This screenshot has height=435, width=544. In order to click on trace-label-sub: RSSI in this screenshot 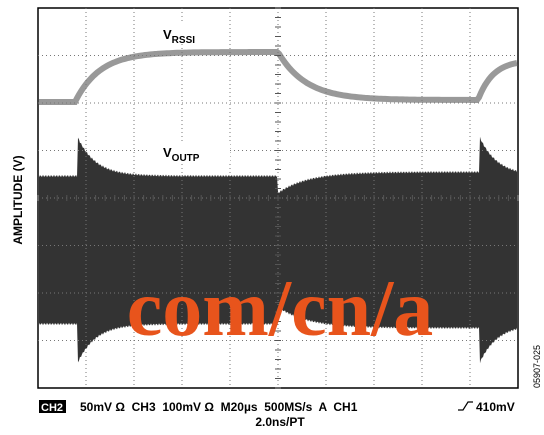, I will do `click(184, 40)`.